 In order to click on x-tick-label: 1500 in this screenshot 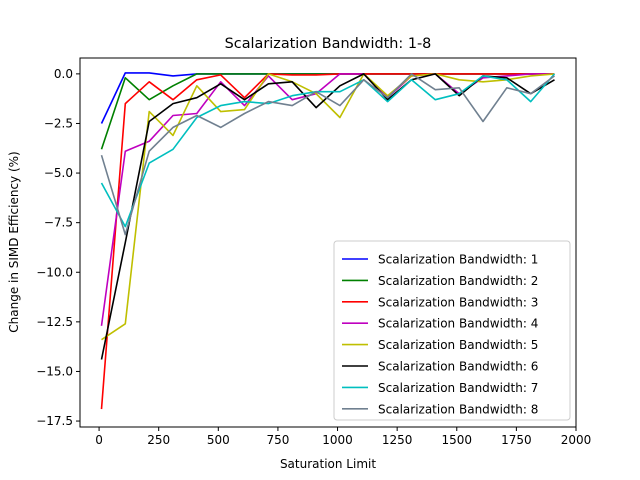, I will do `click(456, 440)`.